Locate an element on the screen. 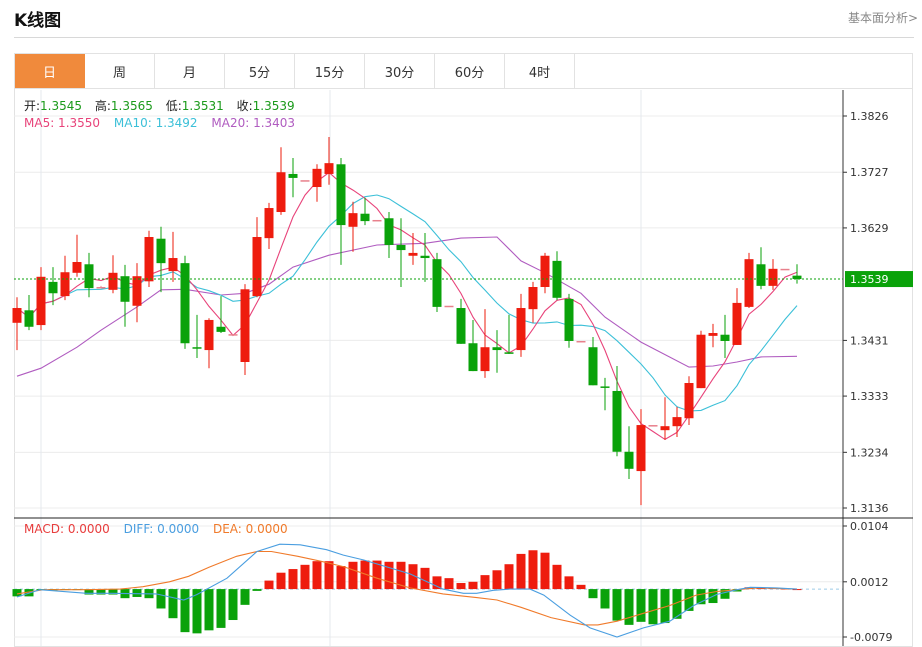  diff-line is located at coordinates (407, 590).